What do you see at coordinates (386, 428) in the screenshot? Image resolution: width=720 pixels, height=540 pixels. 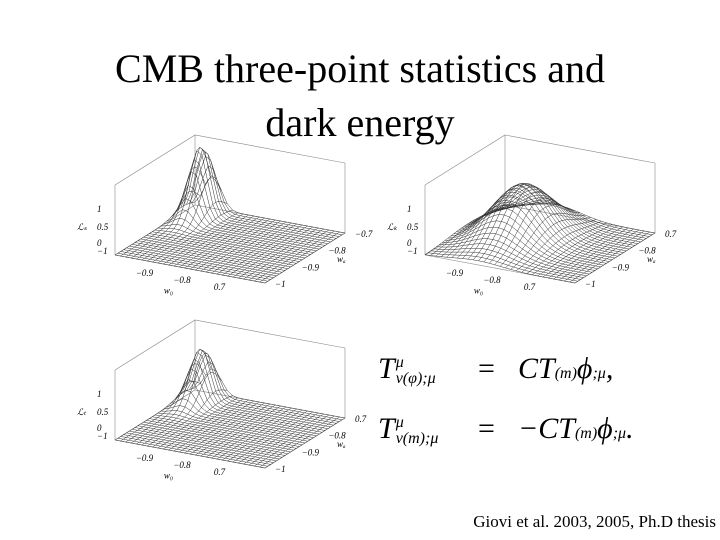 I see `eq-base: T` at bounding box center [386, 428].